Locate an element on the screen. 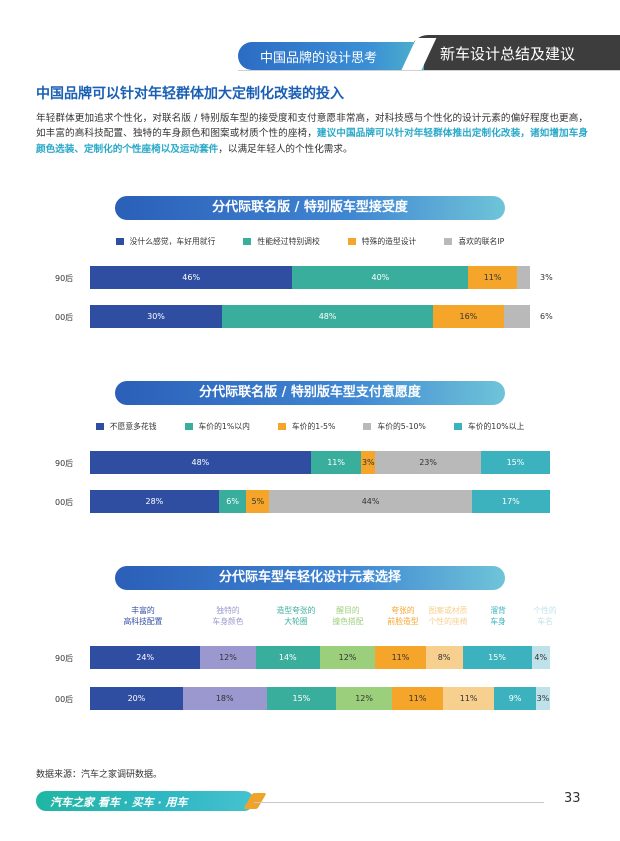 The height and width of the screenshot is (841, 620). stacked-bar: 20% 18% 15% 12% 11% 11% 9% 3% is located at coordinates (320, 698).